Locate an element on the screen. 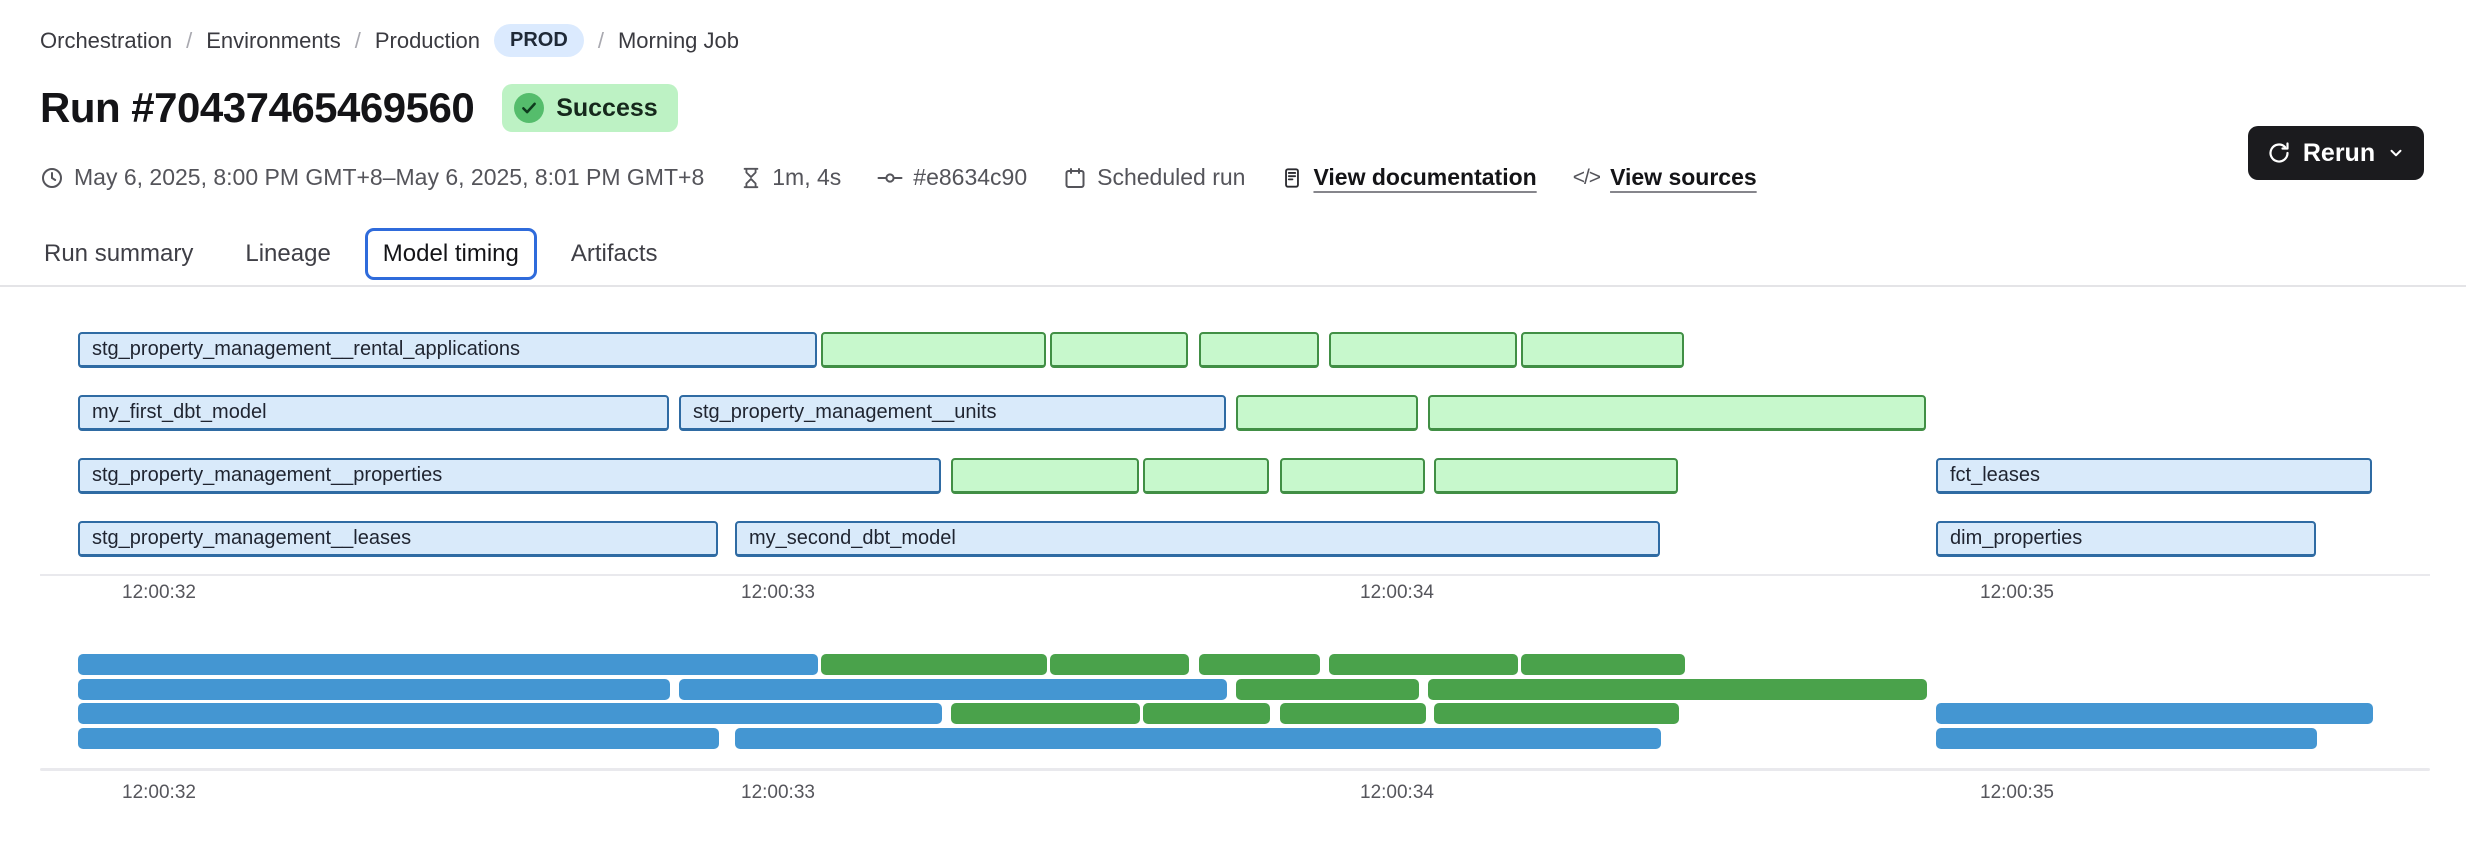 This screenshot has height=842, width=2466. commit: #e8634c90 is located at coordinates (952, 177).